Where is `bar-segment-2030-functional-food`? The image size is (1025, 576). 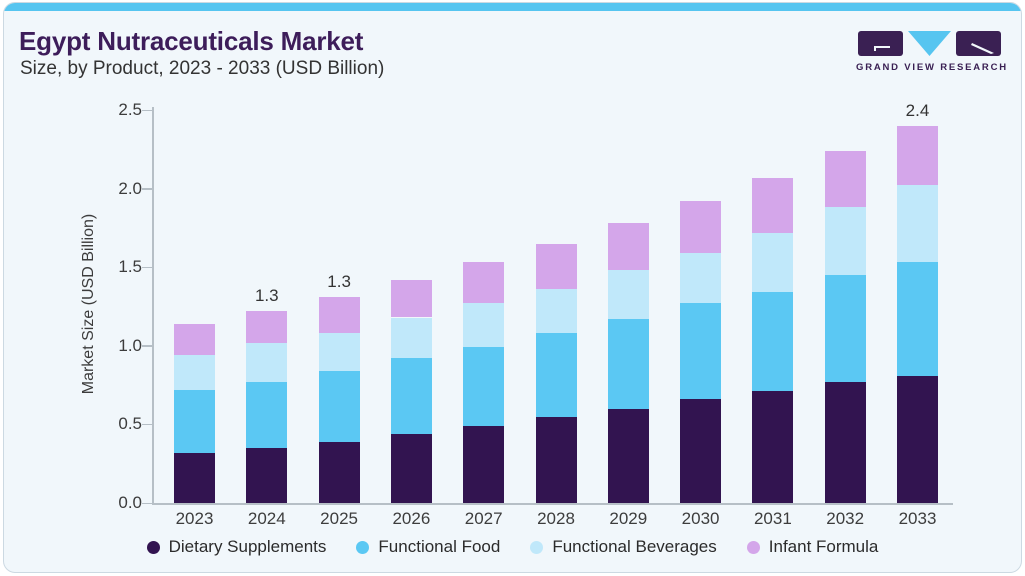 bar-segment-2030-functional-food is located at coordinates (701, 351).